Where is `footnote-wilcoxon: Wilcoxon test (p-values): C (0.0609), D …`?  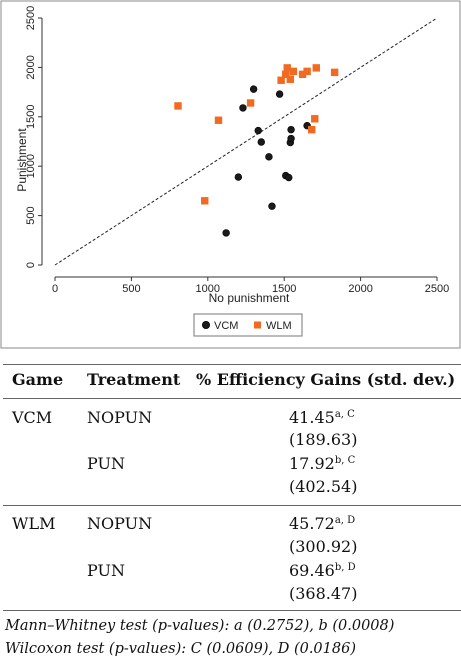 footnote-wilcoxon: Wilcoxon test (p-values): C (0.0609), D … is located at coordinates (180, 649).